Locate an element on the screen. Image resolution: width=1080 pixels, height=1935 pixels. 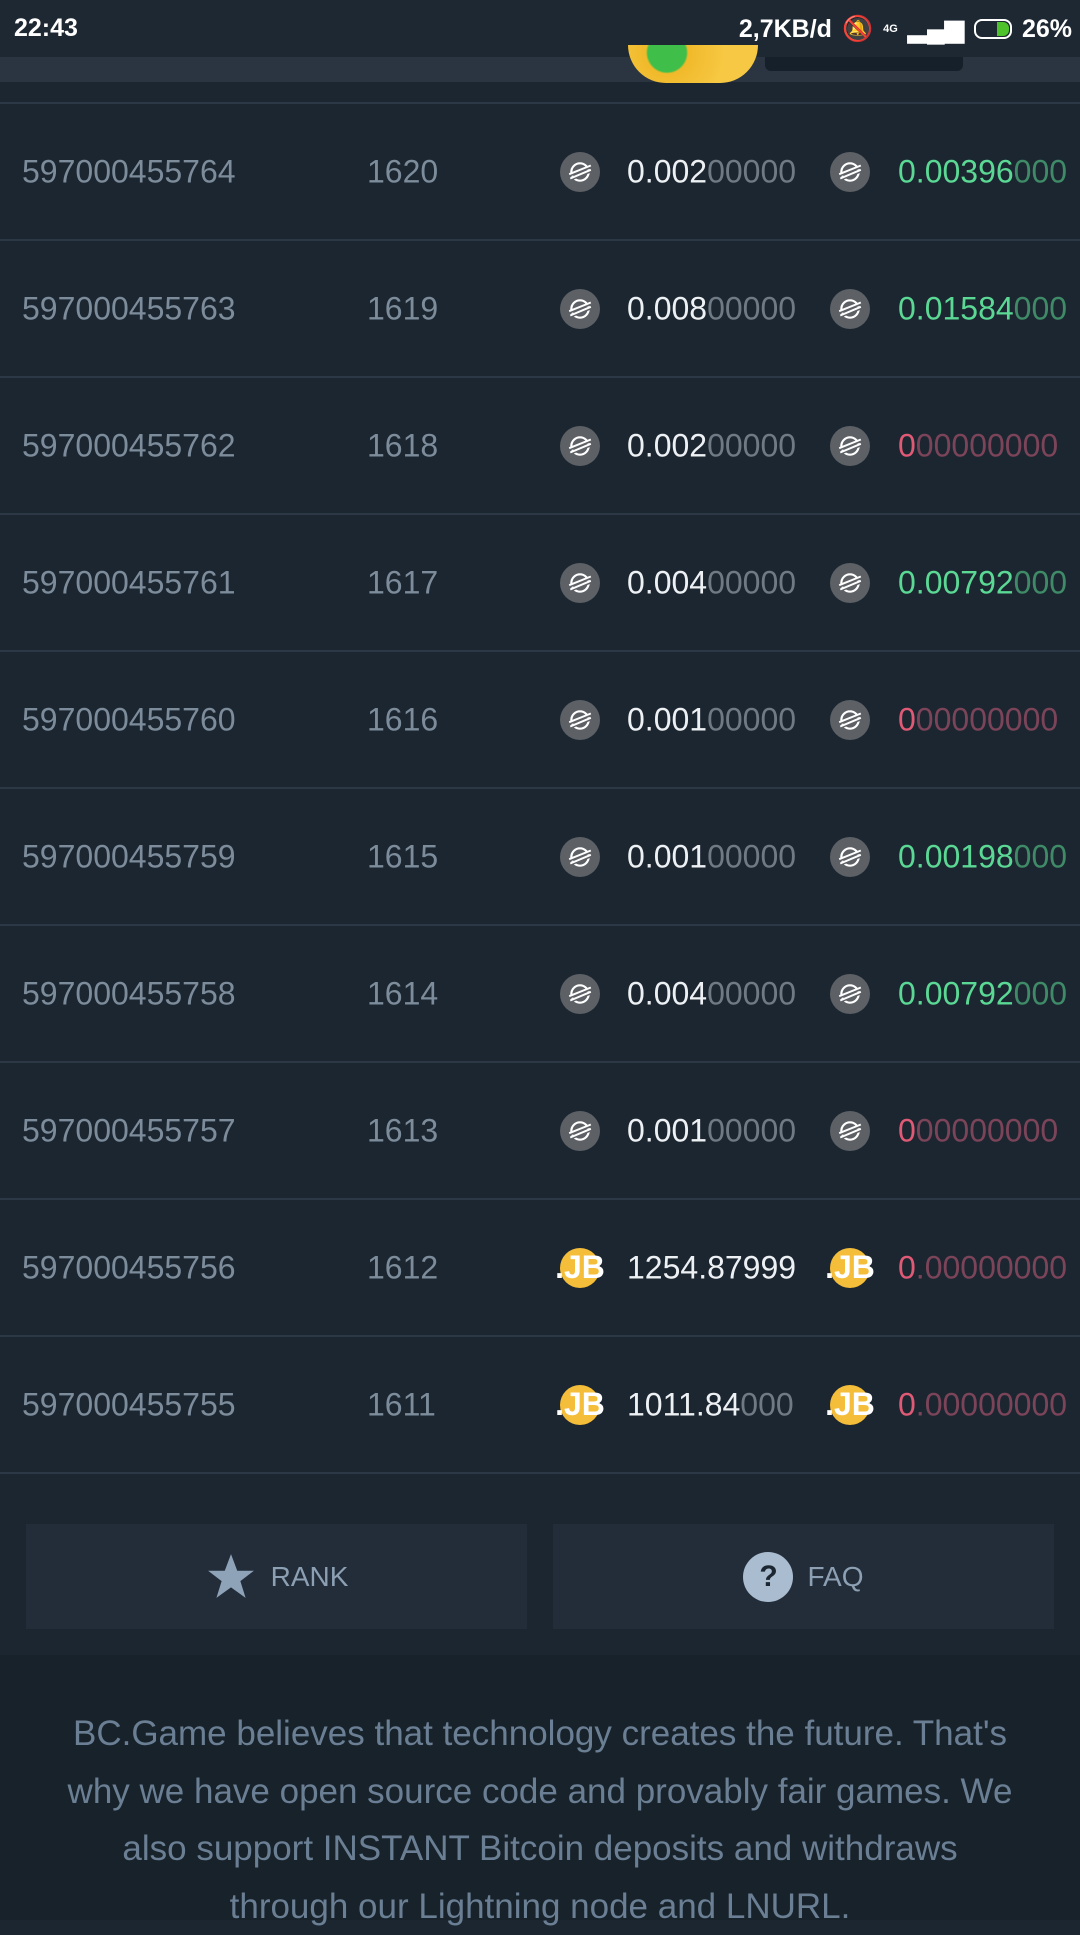
bet-id: 597000455759 is located at coordinates (129, 856).